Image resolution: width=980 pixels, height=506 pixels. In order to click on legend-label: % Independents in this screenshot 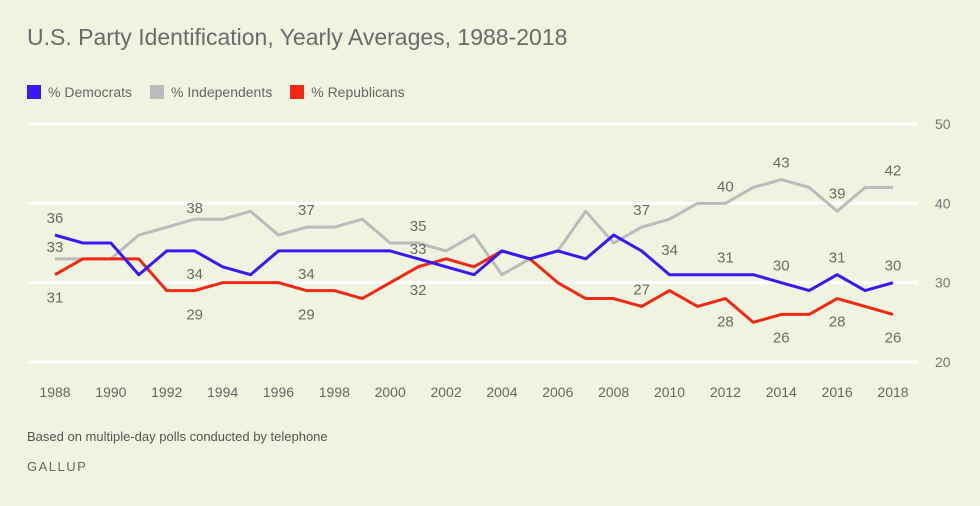, I will do `click(222, 92)`.